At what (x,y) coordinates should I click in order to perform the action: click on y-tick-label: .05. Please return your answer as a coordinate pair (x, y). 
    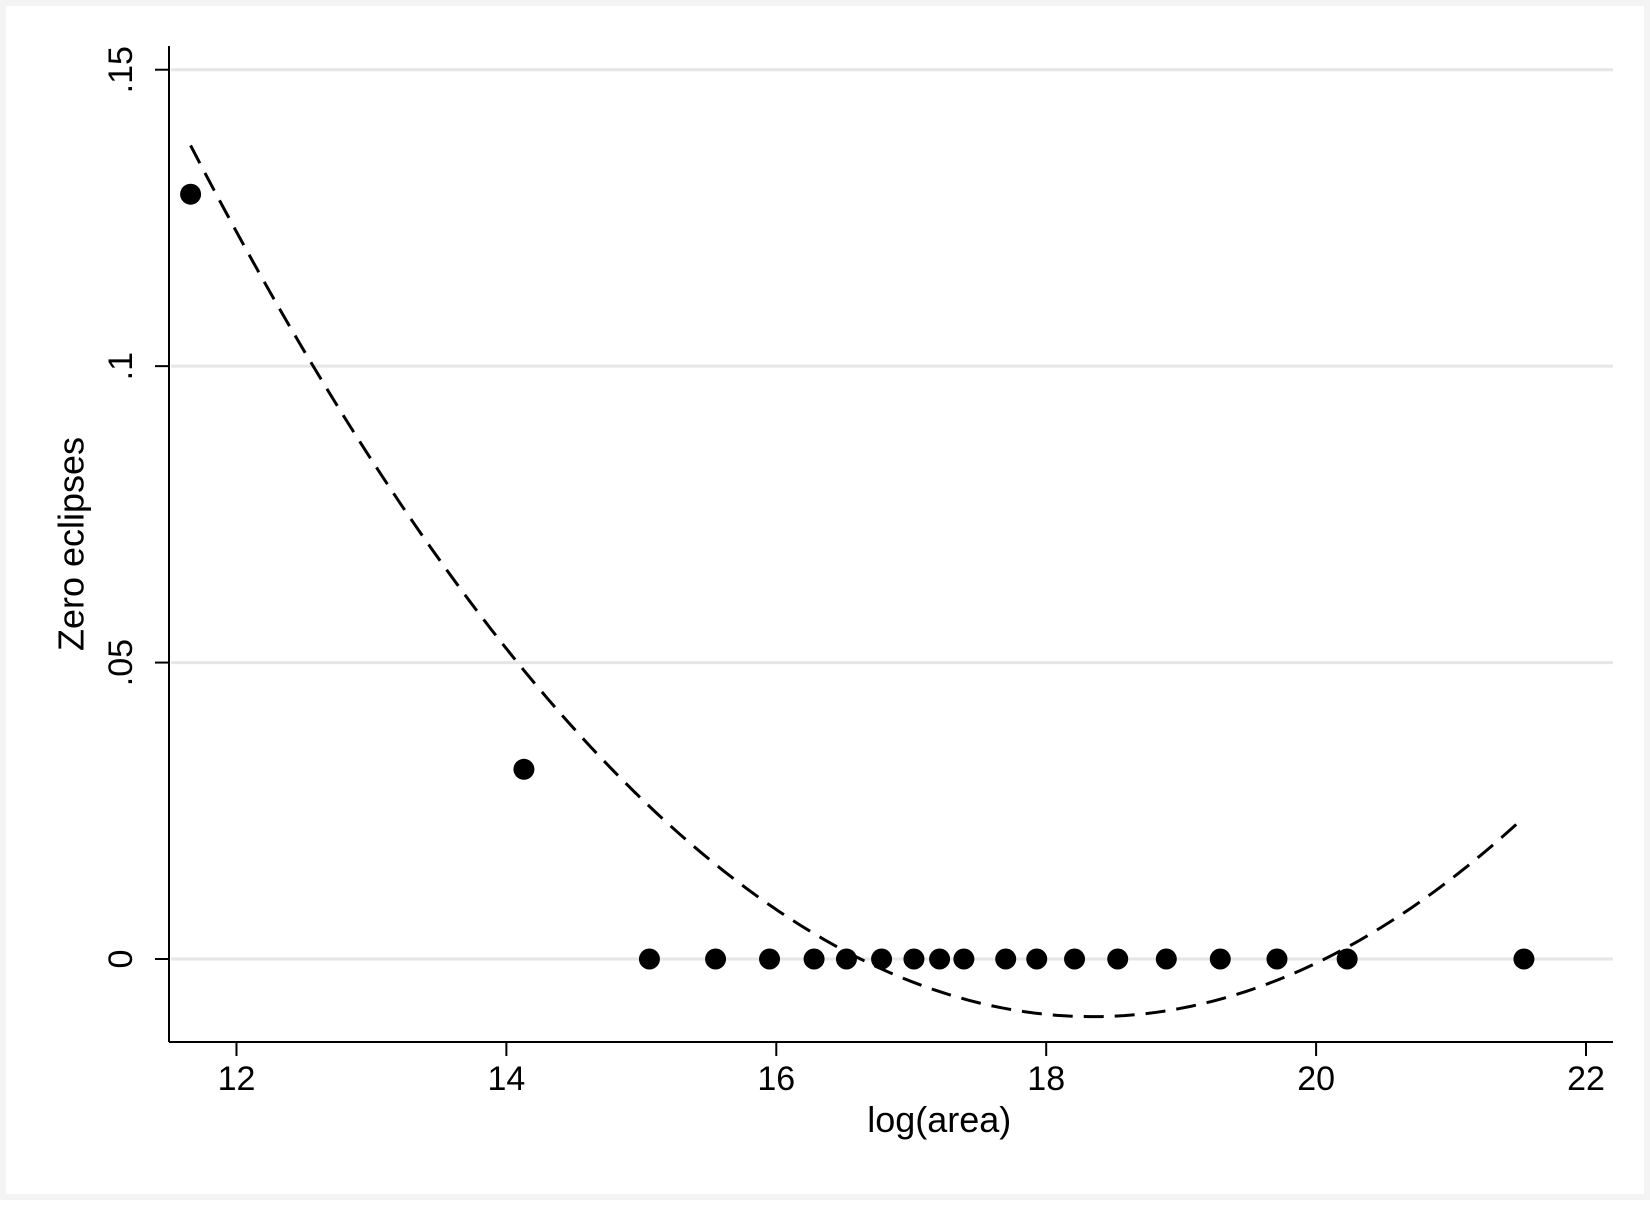
    Looking at the image, I should click on (121, 662).